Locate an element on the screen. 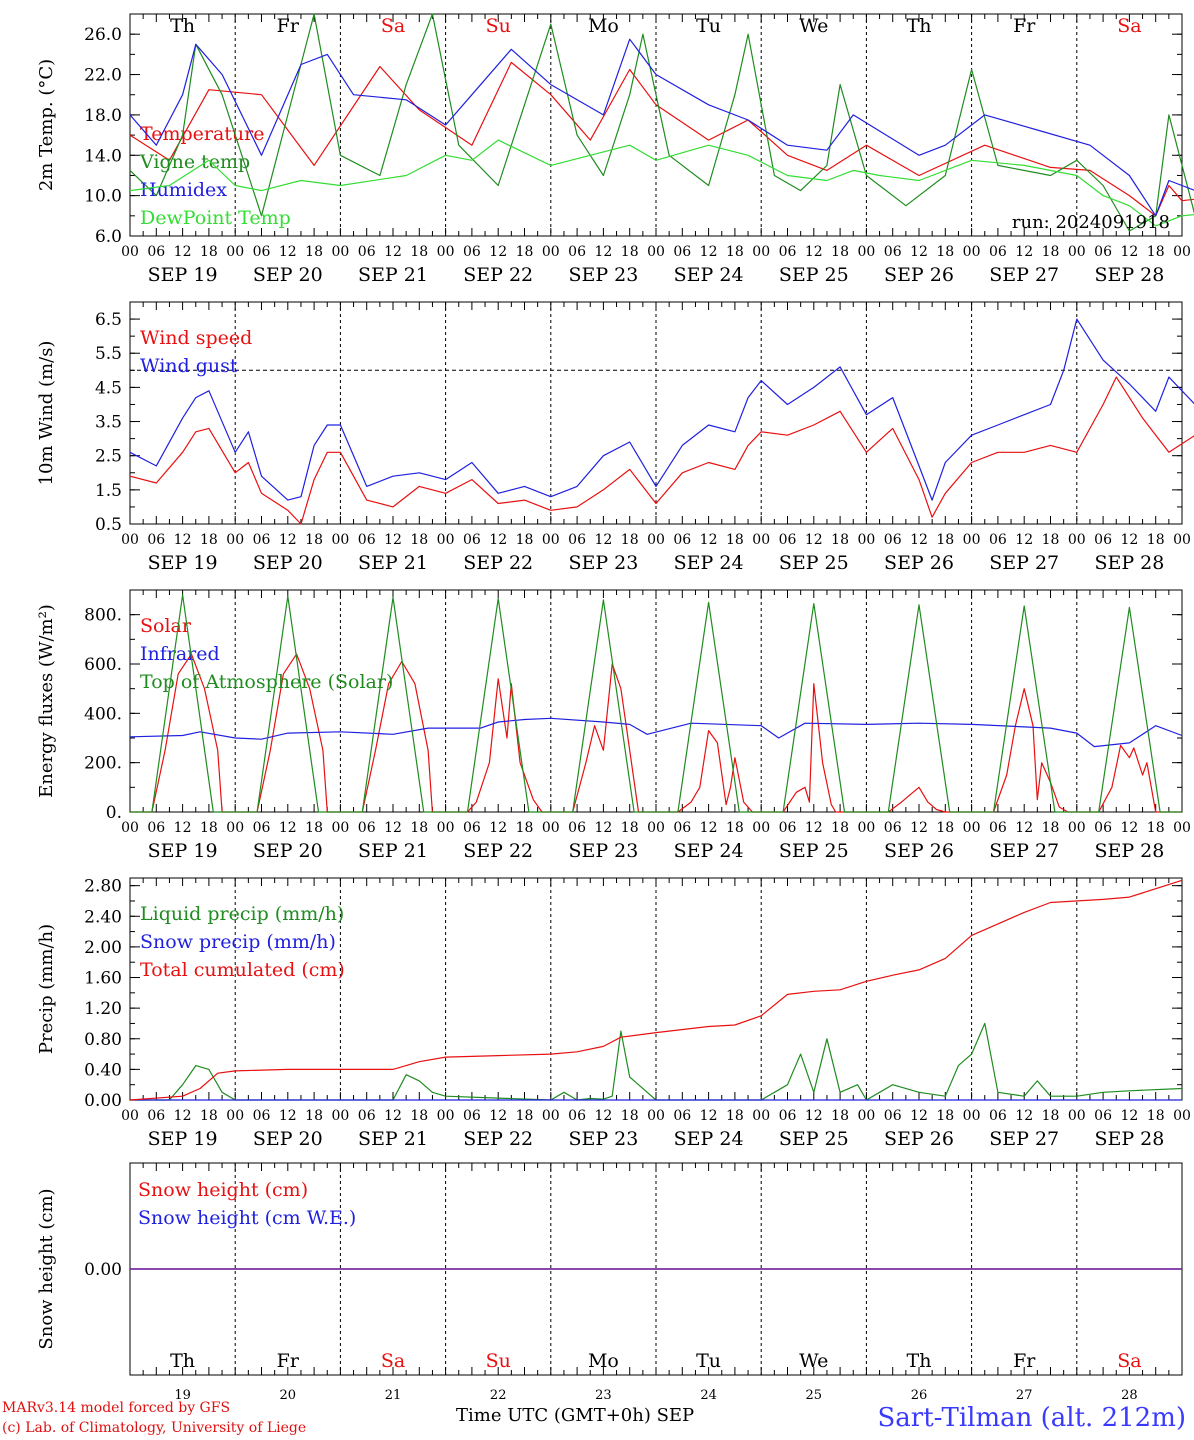  day-number-label: 19 is located at coordinates (182, 1395).